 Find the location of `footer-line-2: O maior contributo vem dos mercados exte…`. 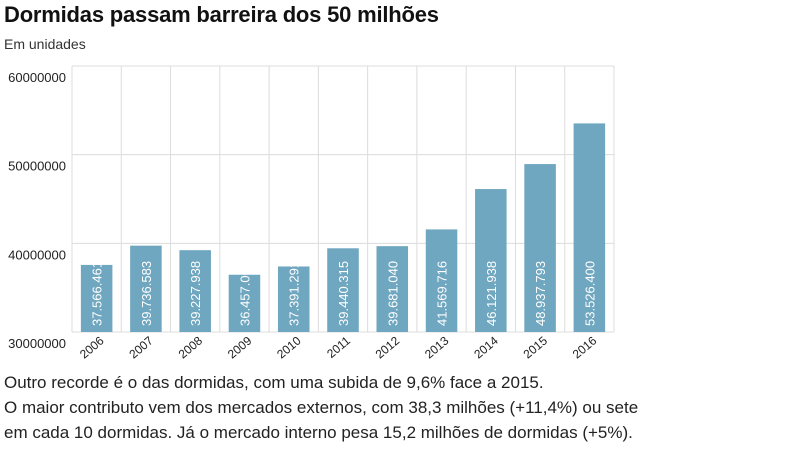

footer-line-2: O maior contributo vem dos mercados exte… is located at coordinates (321, 407).